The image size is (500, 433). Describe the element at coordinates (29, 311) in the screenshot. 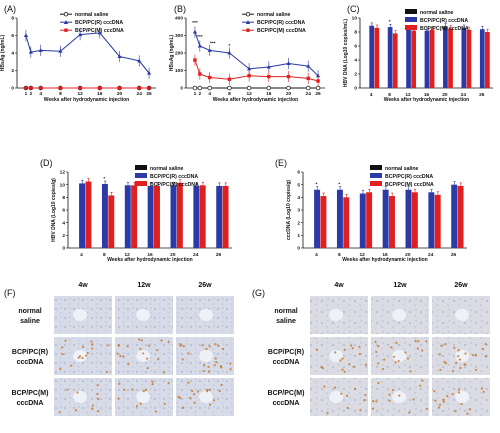

I see `row-label-F: normal` at that location.